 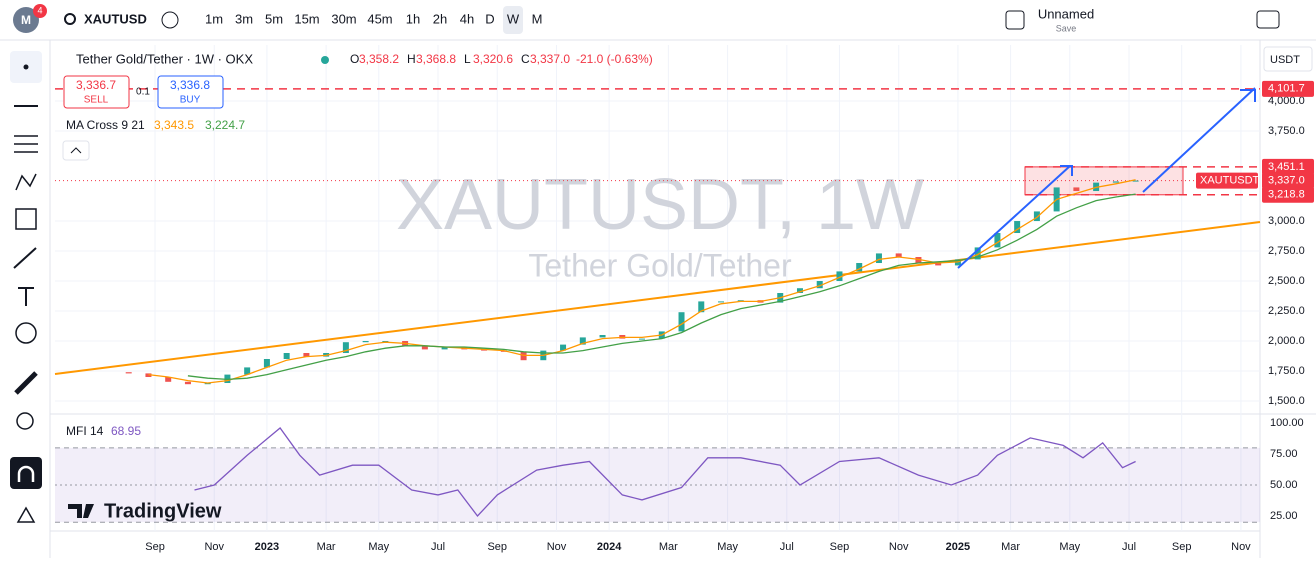 I want to click on currency-button, so click(x=1288, y=59).